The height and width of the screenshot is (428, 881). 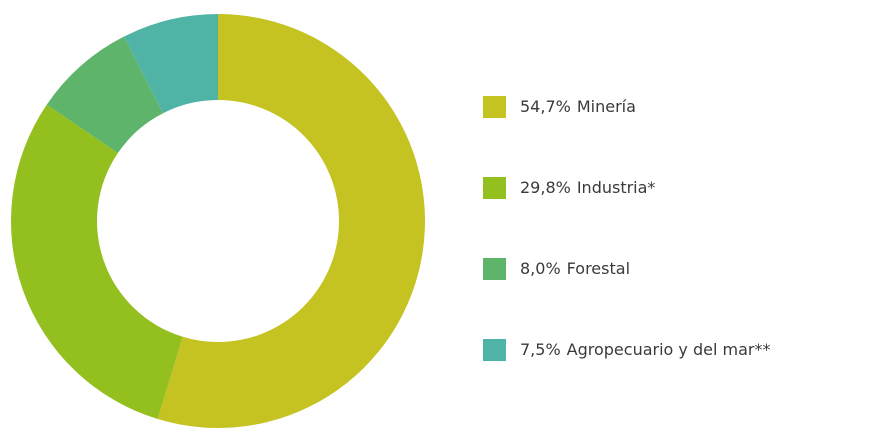 What do you see at coordinates (545, 187) in the screenshot?
I see `legend-value: 29,8%` at bounding box center [545, 187].